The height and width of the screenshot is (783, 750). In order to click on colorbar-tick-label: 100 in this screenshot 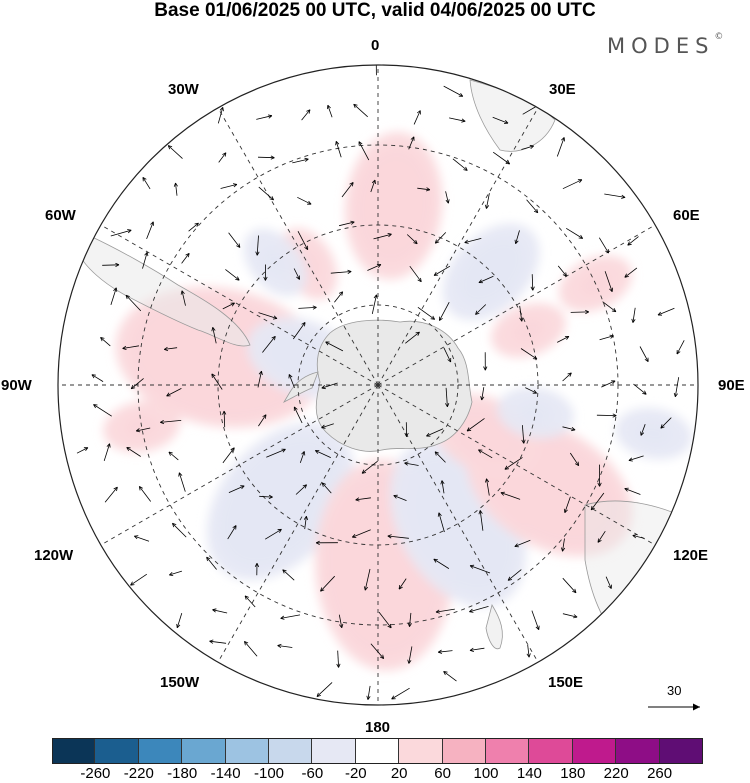, I will do `click(486, 773)`.